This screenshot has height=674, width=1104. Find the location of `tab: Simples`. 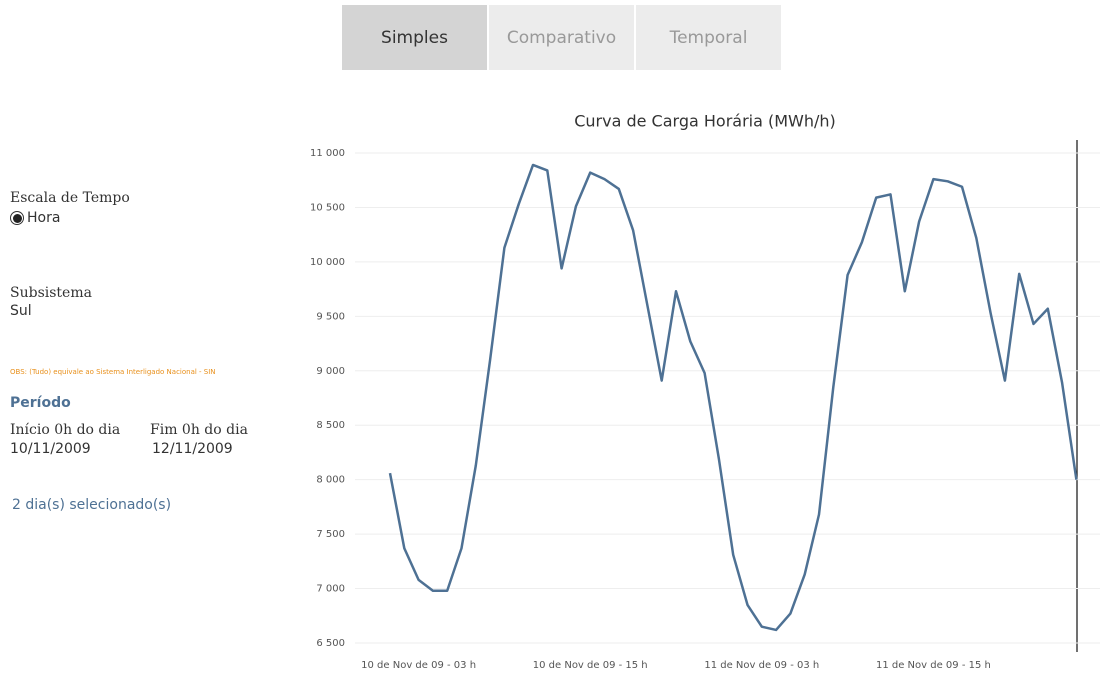

tab: Simples is located at coordinates (414, 37).